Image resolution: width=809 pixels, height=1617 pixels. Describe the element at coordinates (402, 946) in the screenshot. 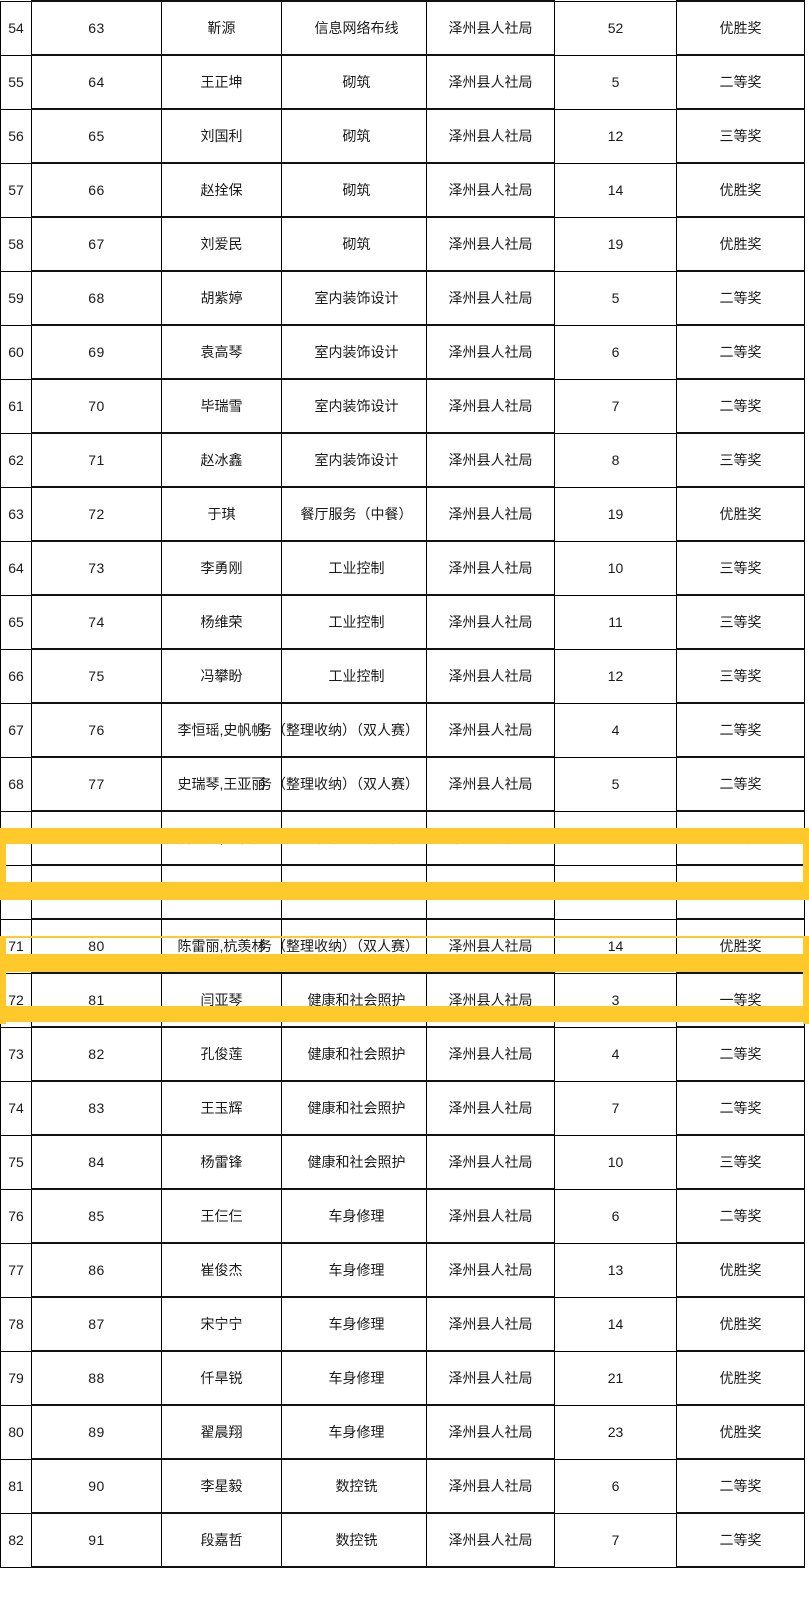

I see `table-row: 71 80 陈雷丽,杭羡林 务（整理收纳）（双人赛） 泽州县人社局 14 优胜奖` at that location.